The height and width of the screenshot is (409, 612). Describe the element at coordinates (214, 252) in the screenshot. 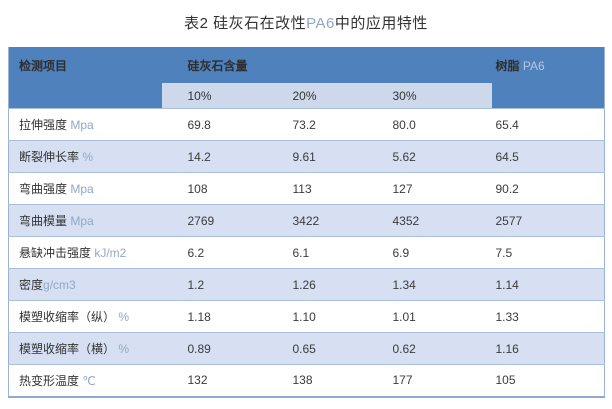

I see `cell-value: 6.2` at that location.